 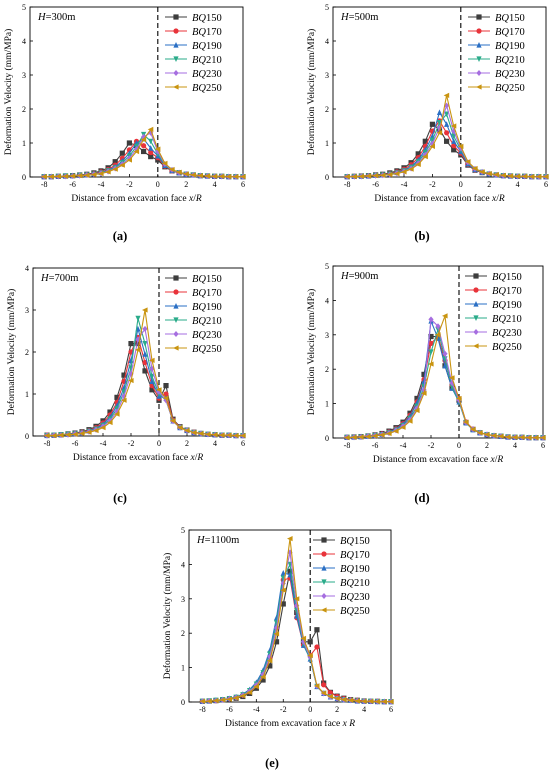 I want to click on y-tick-label: 2, so click(x=183, y=633).